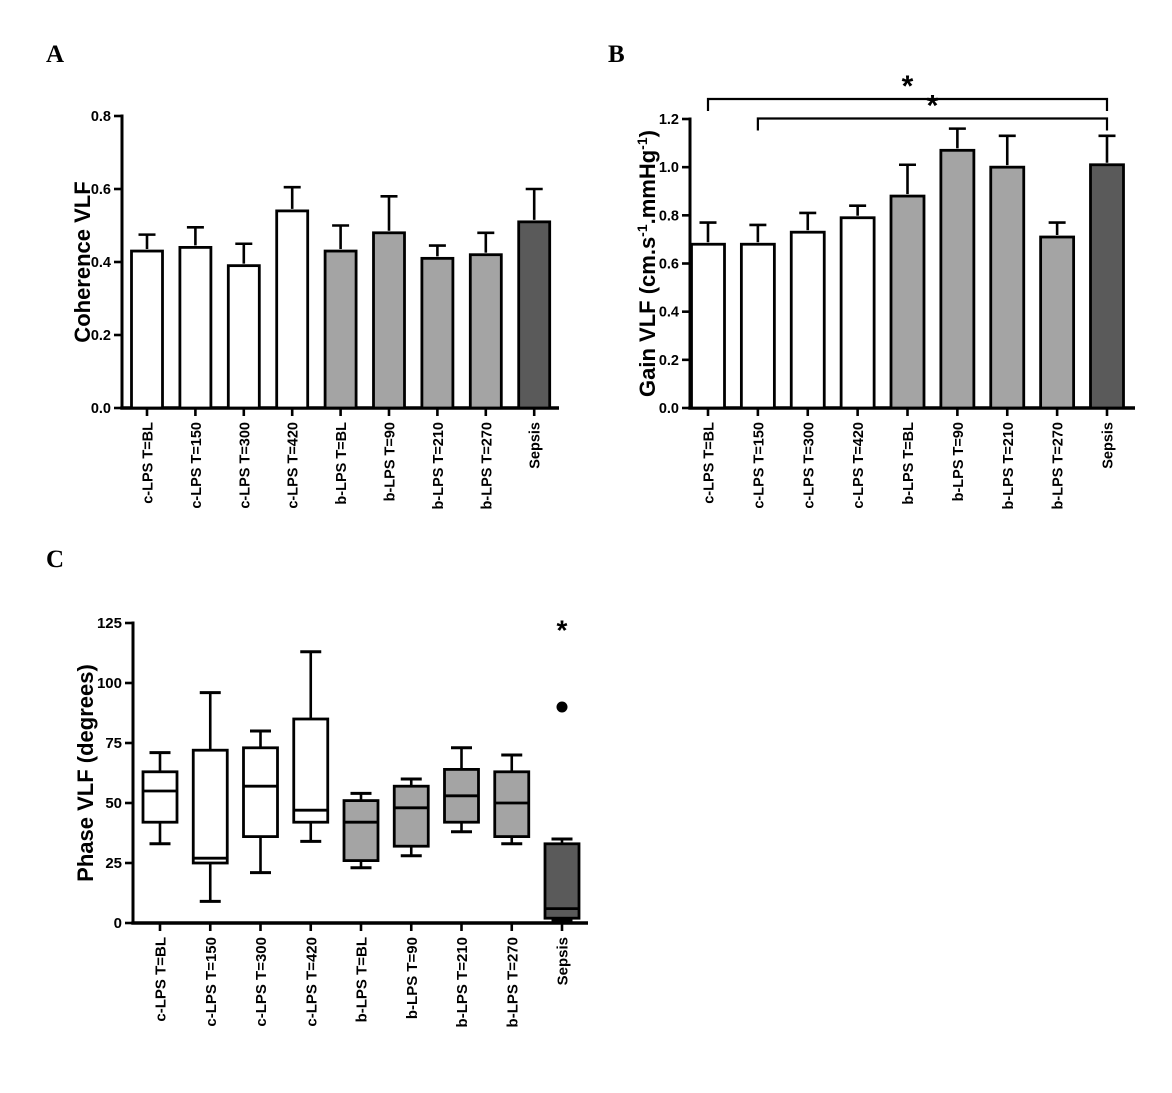 The height and width of the screenshot is (1093, 1172). I want to click on panel-b-significance-asterisk-0: *, so click(908, 86).